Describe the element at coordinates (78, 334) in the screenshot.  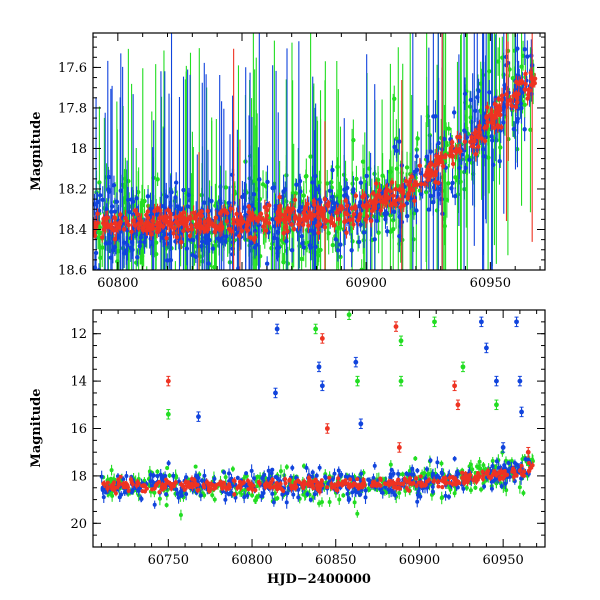
I see `y-tick-label: 12` at that location.